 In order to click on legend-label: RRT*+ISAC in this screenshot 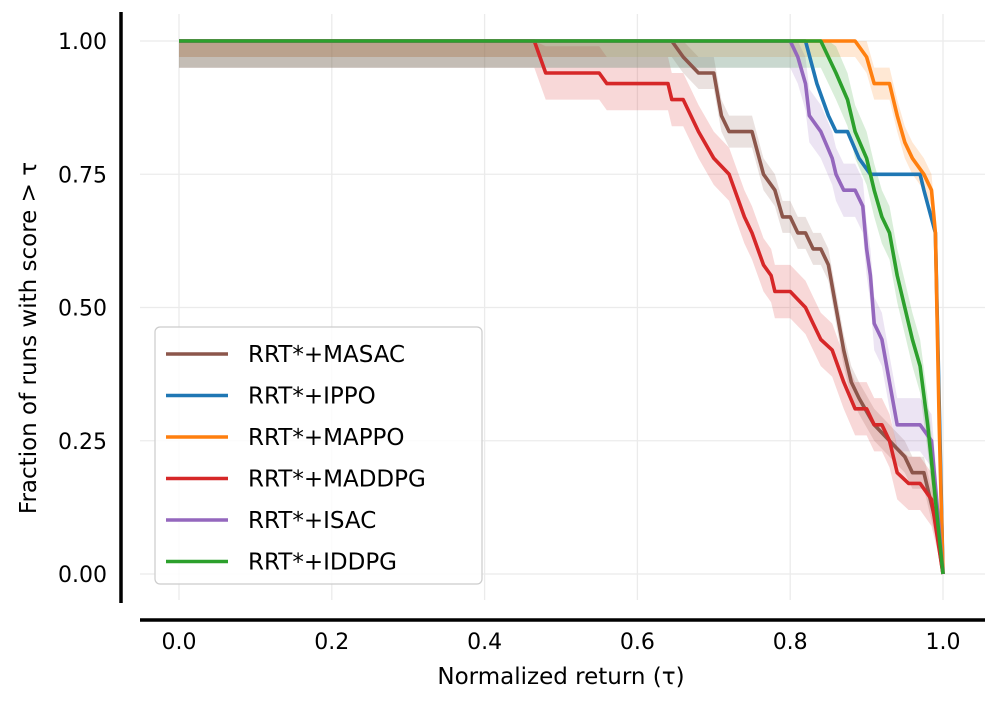, I will do `click(312, 521)`.